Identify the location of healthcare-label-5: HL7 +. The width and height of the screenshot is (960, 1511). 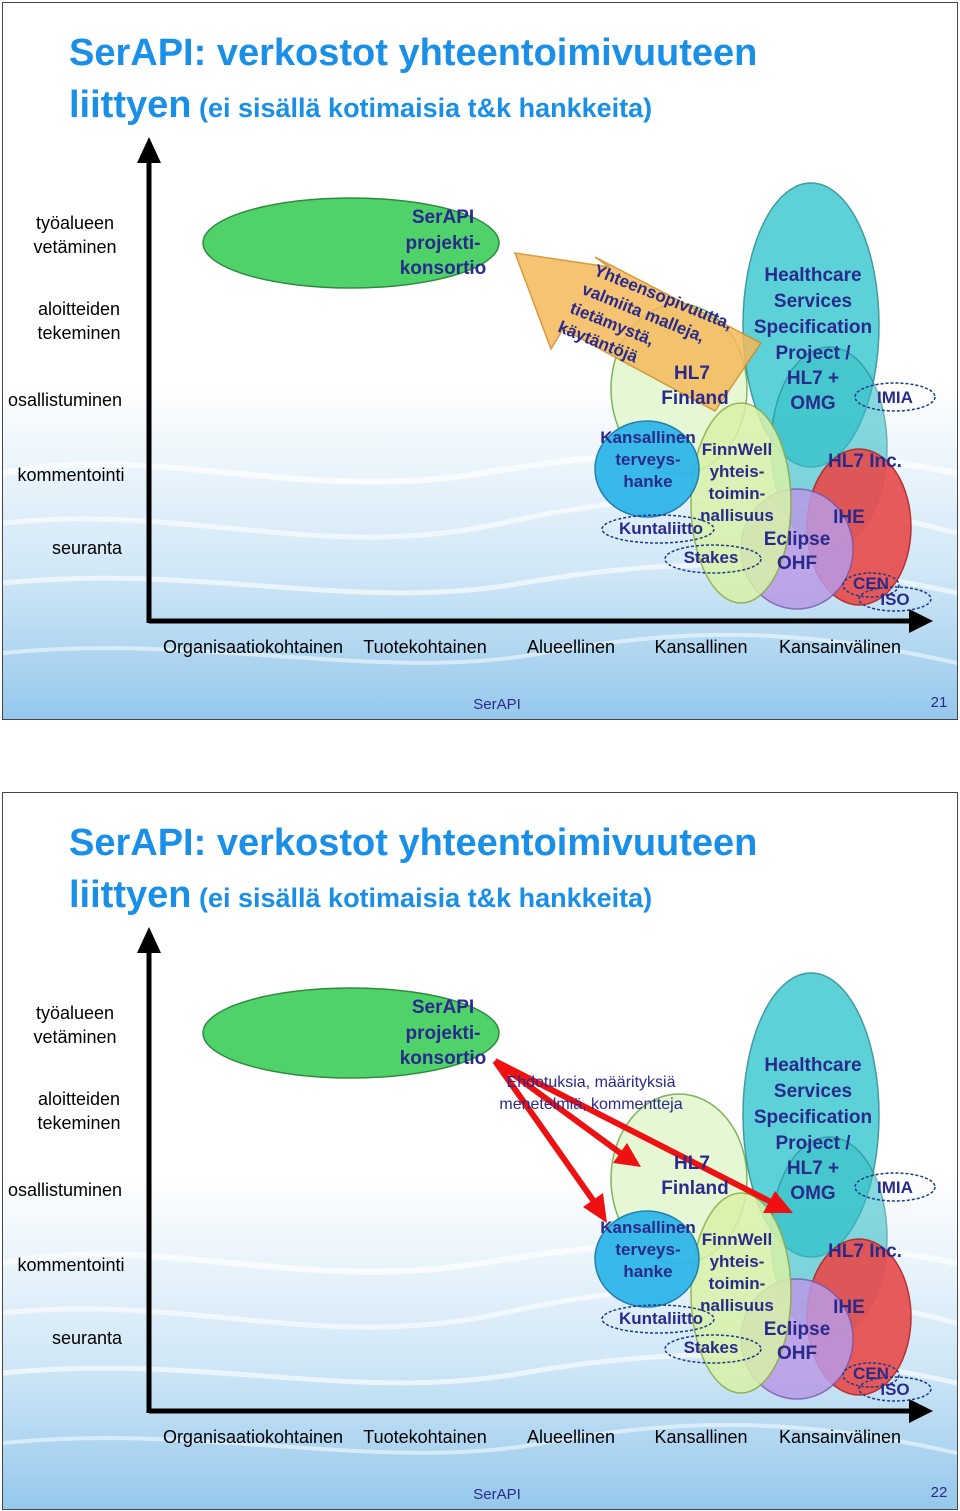
(813, 378).